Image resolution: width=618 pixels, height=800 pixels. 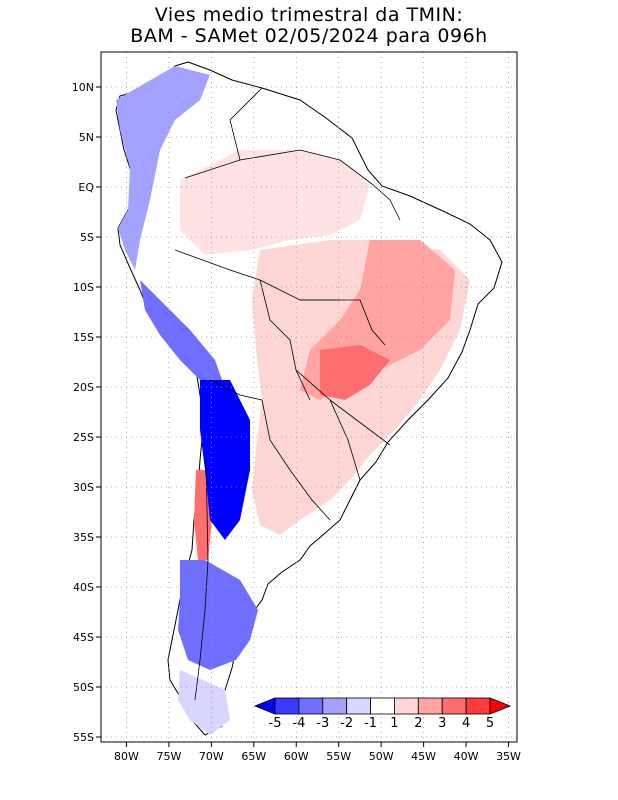 What do you see at coordinates (317, 752) in the screenshot?
I see `lon-axis: 80W 75W 70W 65W 60W 55W 50W 45W 40W 35W` at bounding box center [317, 752].